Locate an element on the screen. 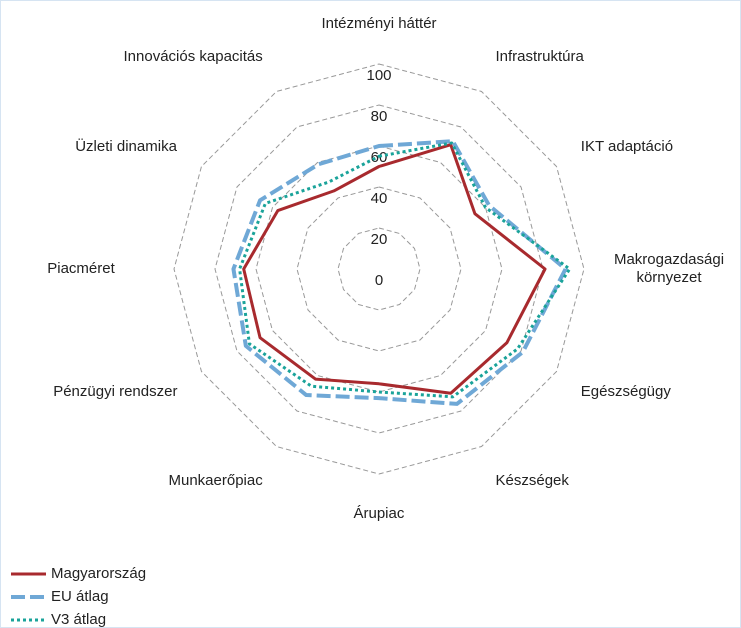  r-tick-label: 100 is located at coordinates (378, 75).